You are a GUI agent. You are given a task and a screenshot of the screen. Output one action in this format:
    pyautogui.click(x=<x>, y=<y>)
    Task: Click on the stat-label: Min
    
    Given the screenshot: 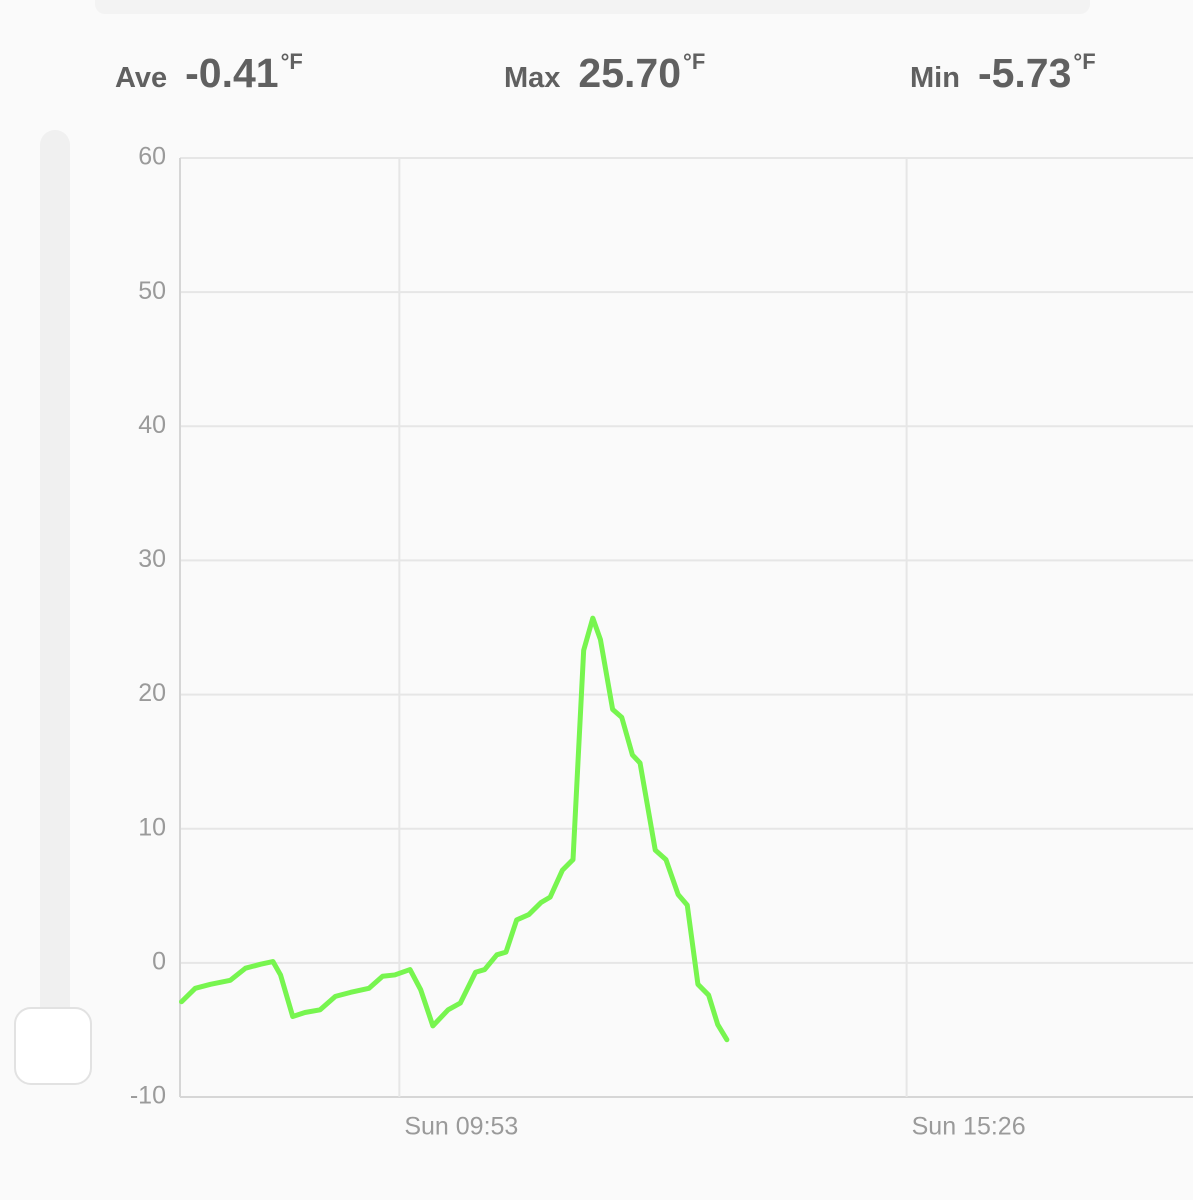 What is the action you would take?
    pyautogui.click(x=935, y=78)
    